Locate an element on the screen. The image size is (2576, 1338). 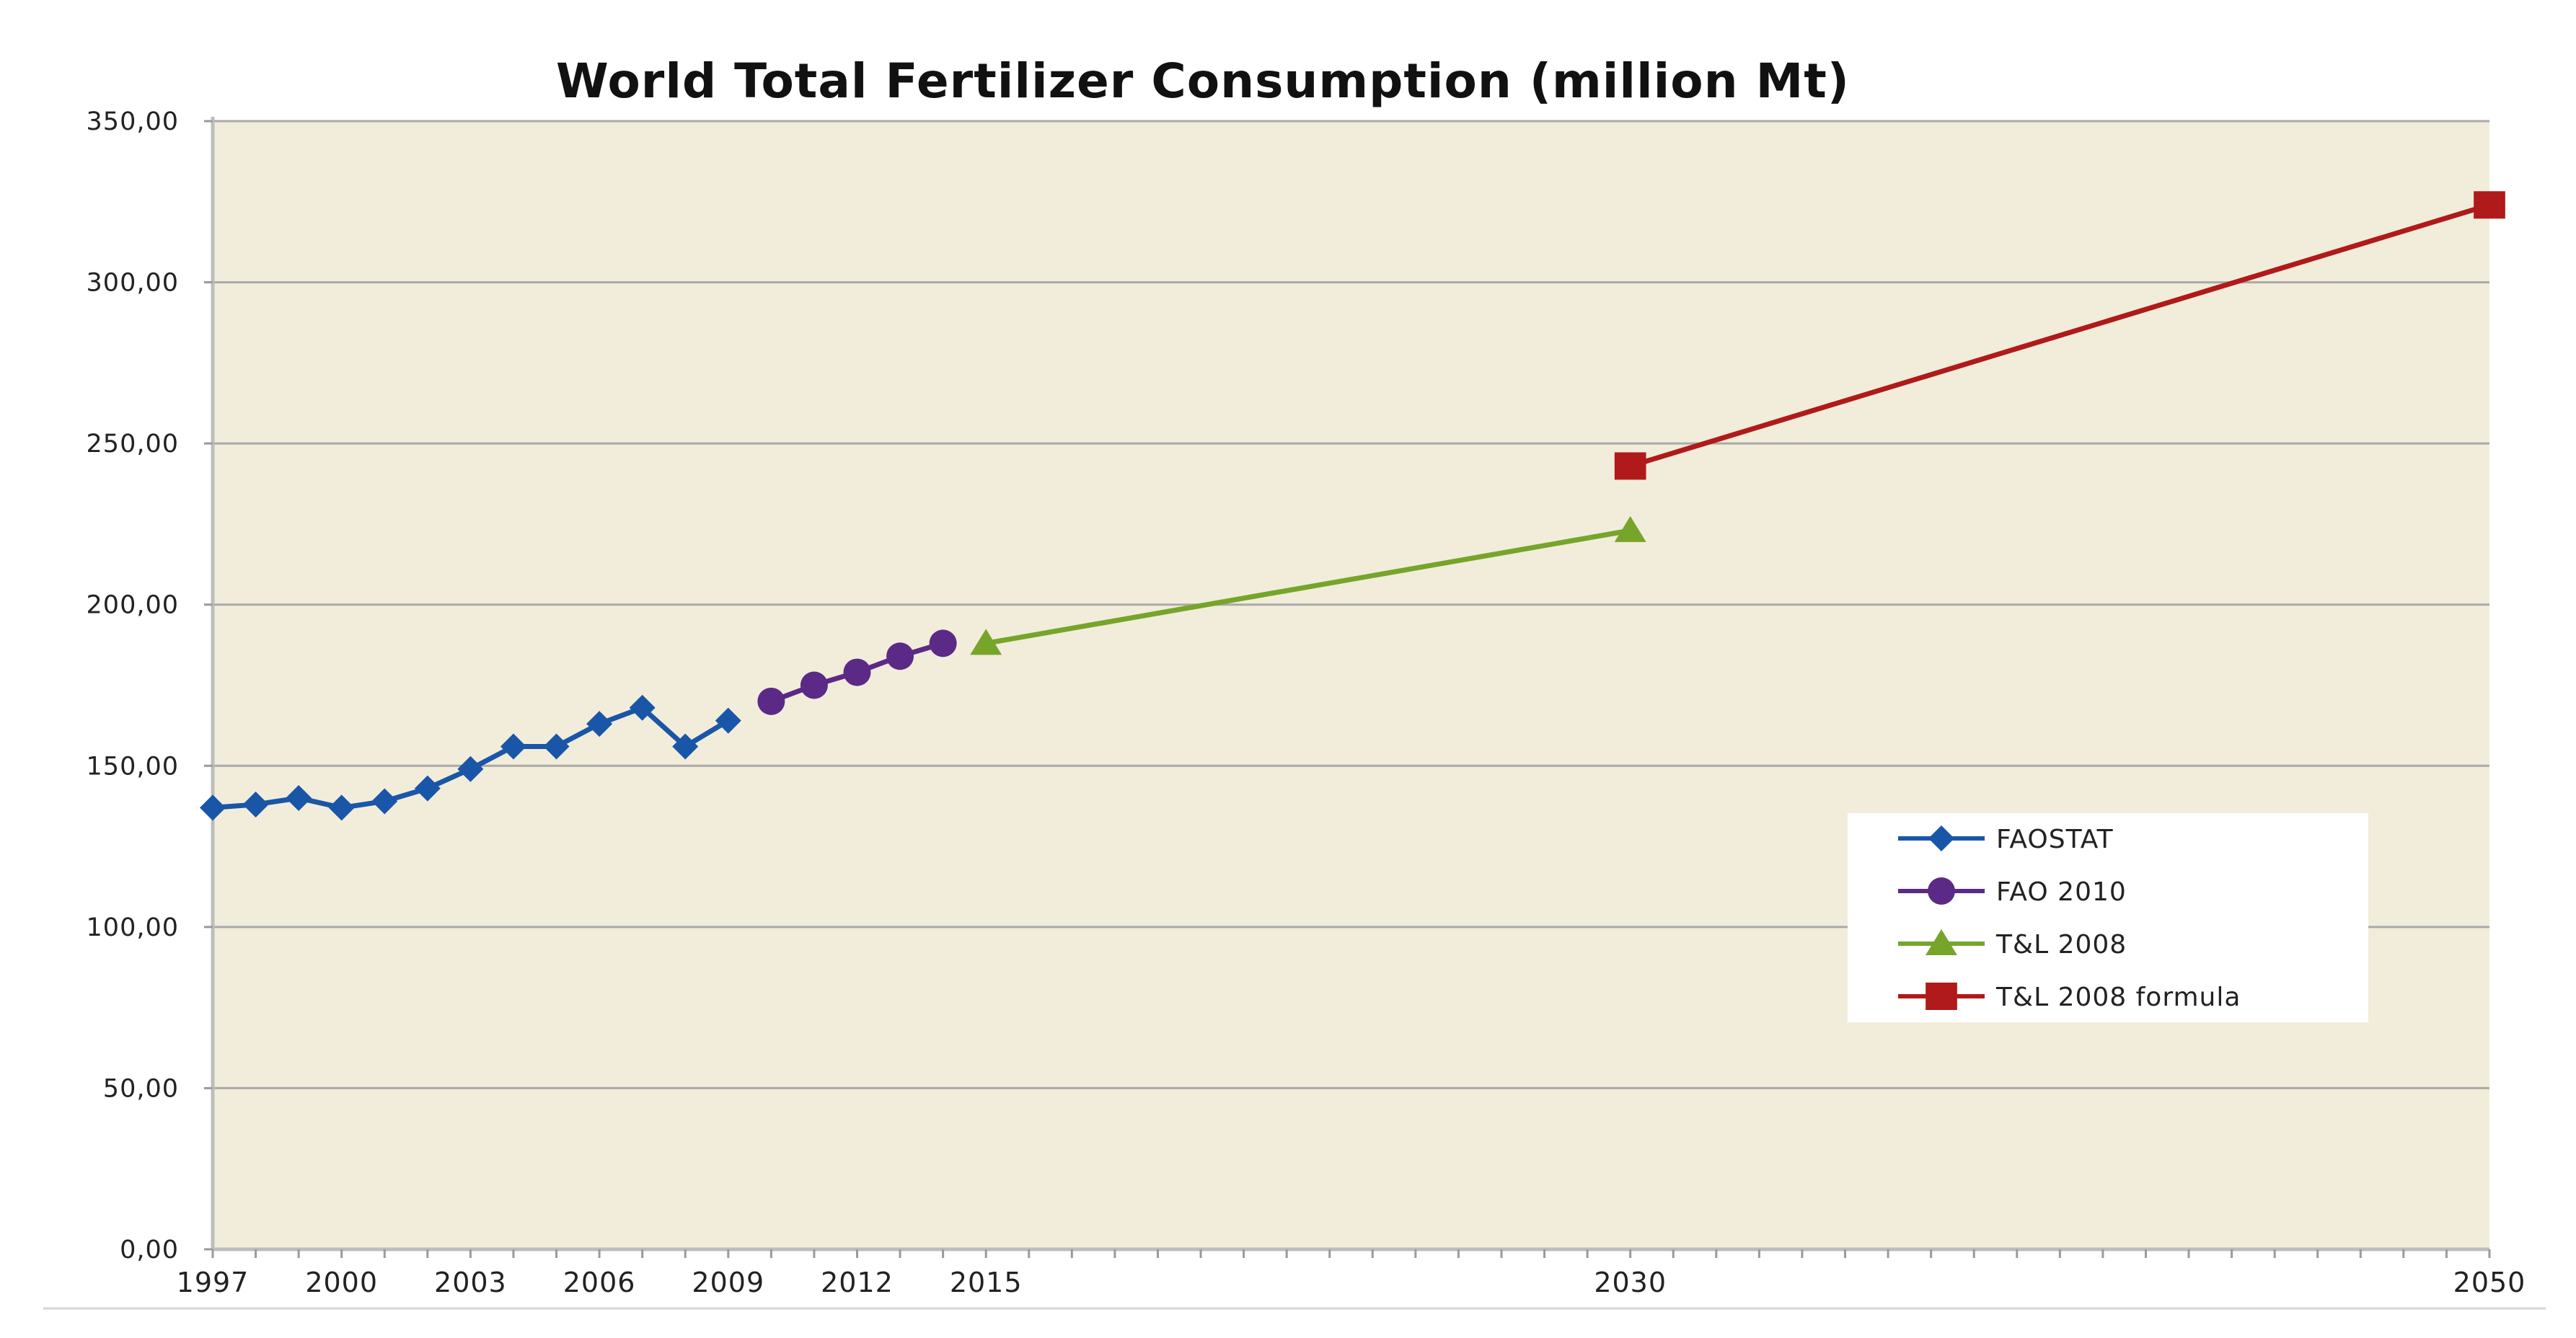
y-tick-label: 0,00 is located at coordinates (149, 1250).